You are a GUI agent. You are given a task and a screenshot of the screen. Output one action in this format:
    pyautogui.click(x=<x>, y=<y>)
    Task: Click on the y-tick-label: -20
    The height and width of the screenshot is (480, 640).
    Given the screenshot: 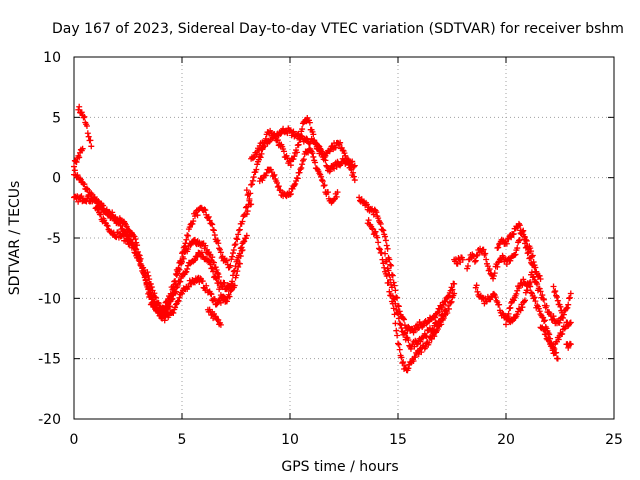 What is the action you would take?
    pyautogui.click(x=49, y=420)
    